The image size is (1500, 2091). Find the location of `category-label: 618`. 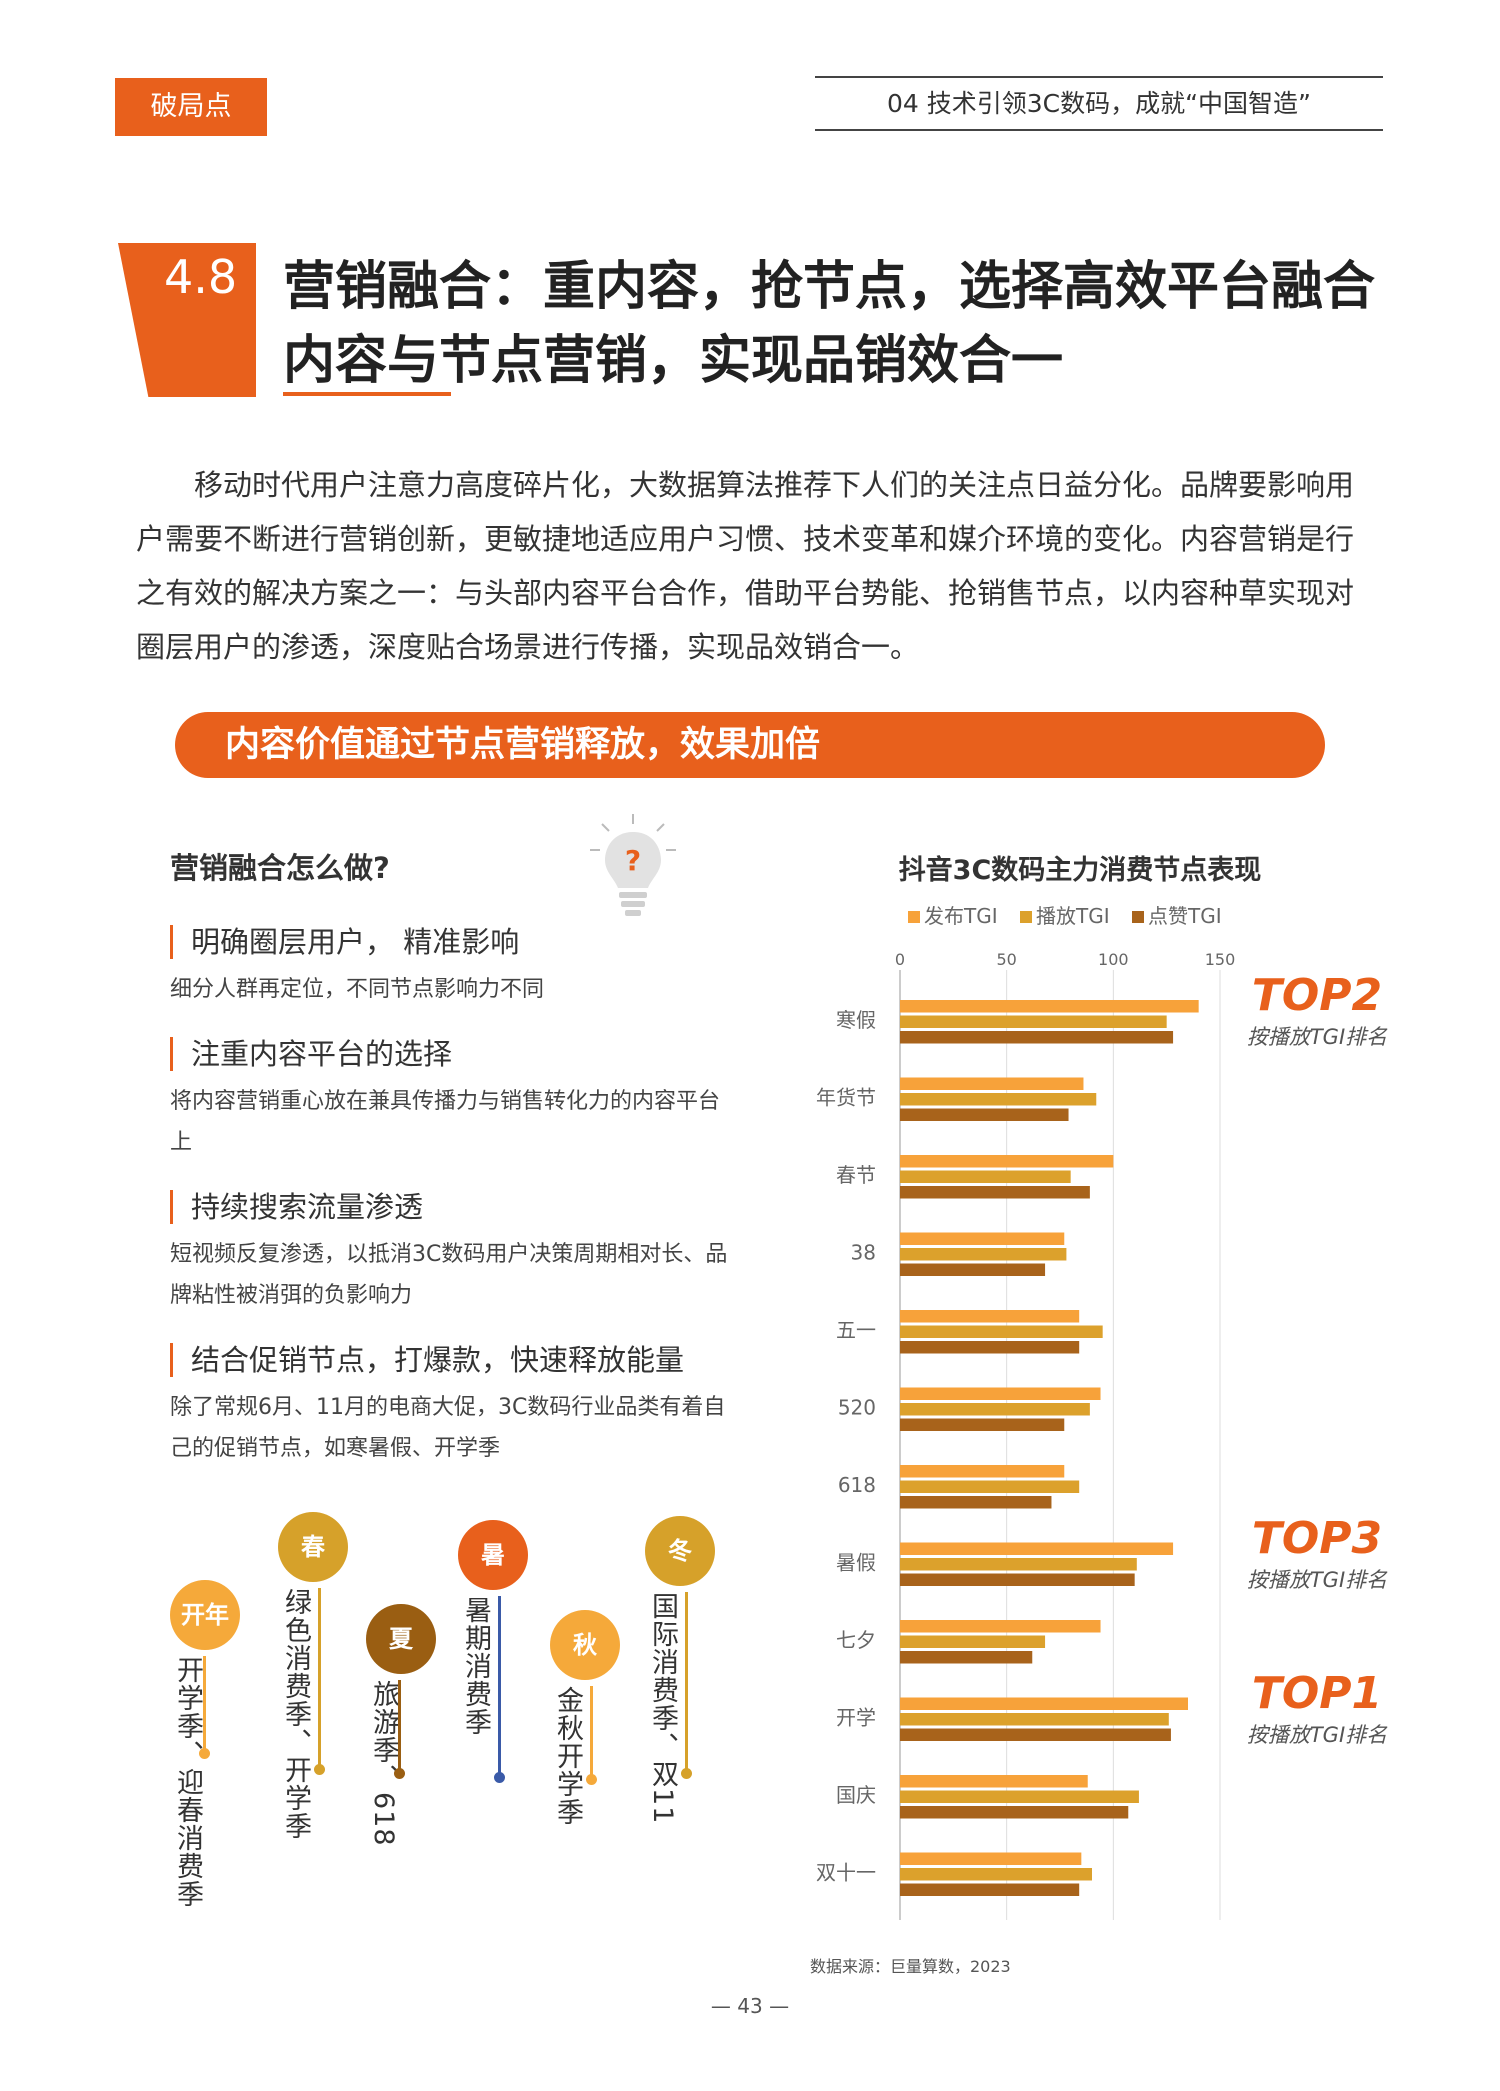

category-label: 618 is located at coordinates (857, 1485).